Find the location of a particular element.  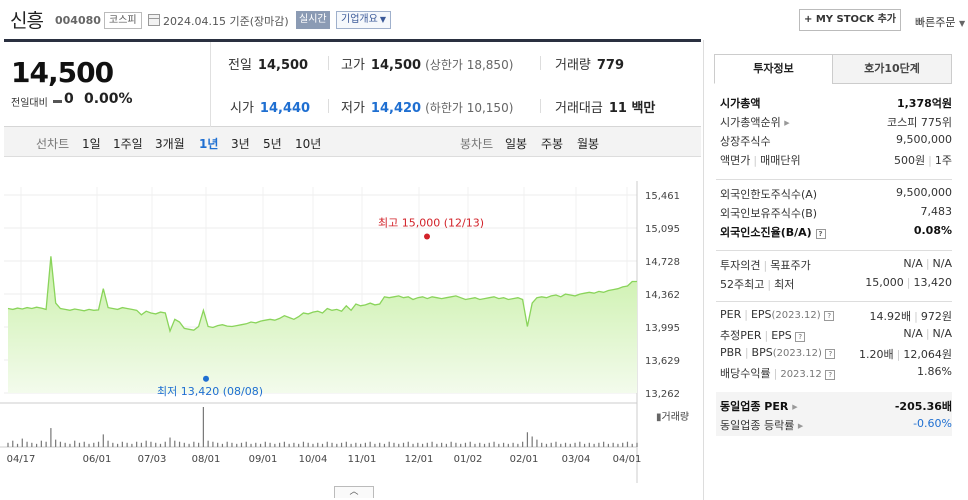

pbr-value-text: 1.20배 is located at coordinates (876, 354).